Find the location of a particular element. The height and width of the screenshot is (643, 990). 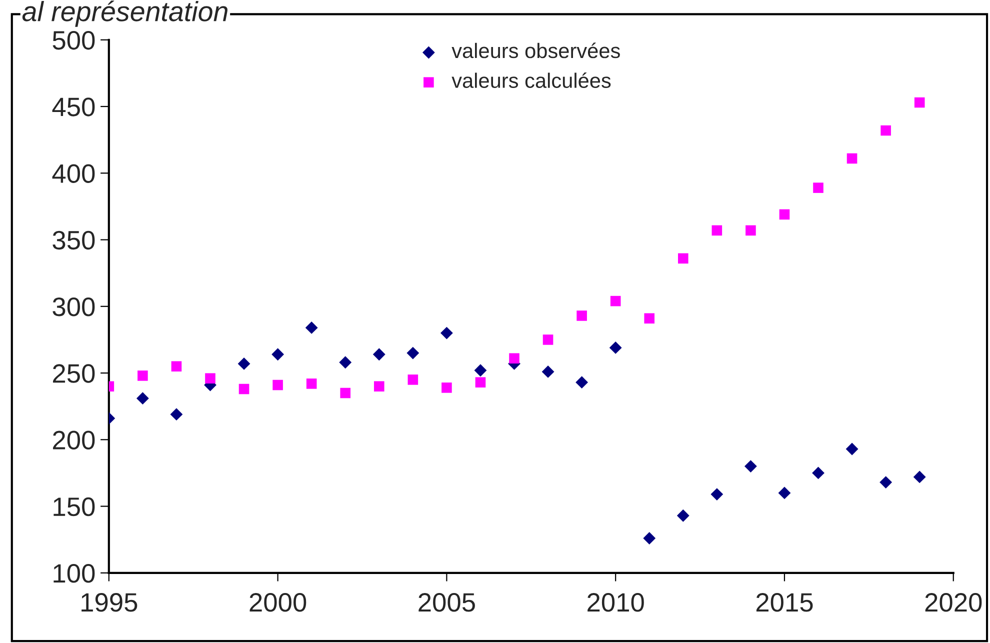

y-tick-label: 200 is located at coordinates (74, 440).